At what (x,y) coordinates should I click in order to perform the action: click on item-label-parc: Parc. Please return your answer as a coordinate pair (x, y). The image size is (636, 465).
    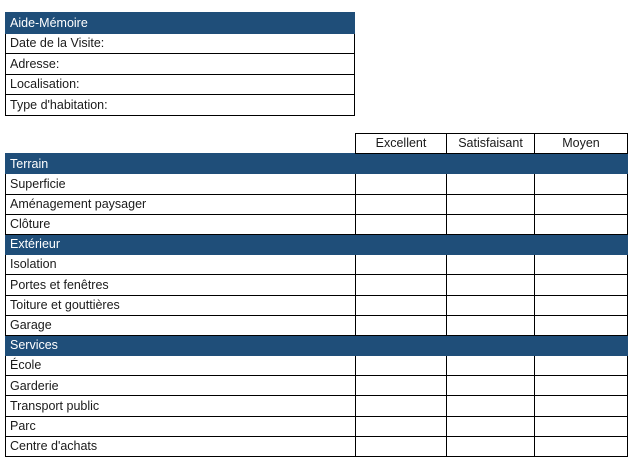
    Looking at the image, I should click on (180, 426).